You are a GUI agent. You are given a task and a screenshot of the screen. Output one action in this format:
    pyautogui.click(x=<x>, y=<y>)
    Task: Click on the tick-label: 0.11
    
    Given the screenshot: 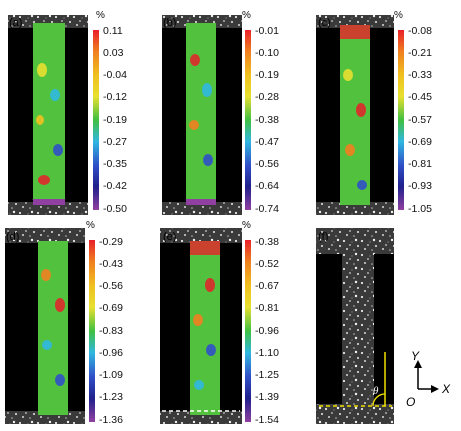 What is the action you would take?
    pyautogui.click(x=113, y=31)
    